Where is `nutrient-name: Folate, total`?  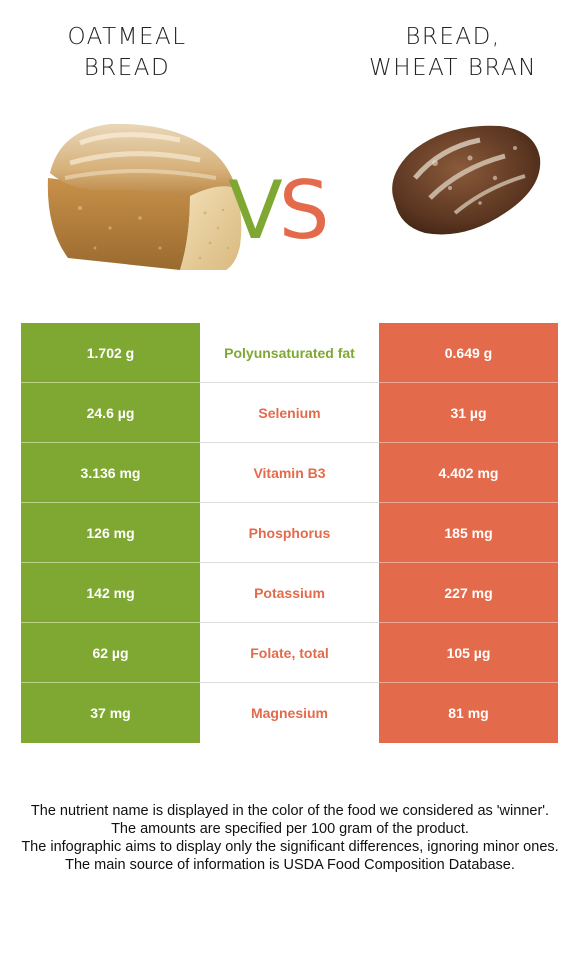
nutrient-name: Folate, total is located at coordinates (289, 653).